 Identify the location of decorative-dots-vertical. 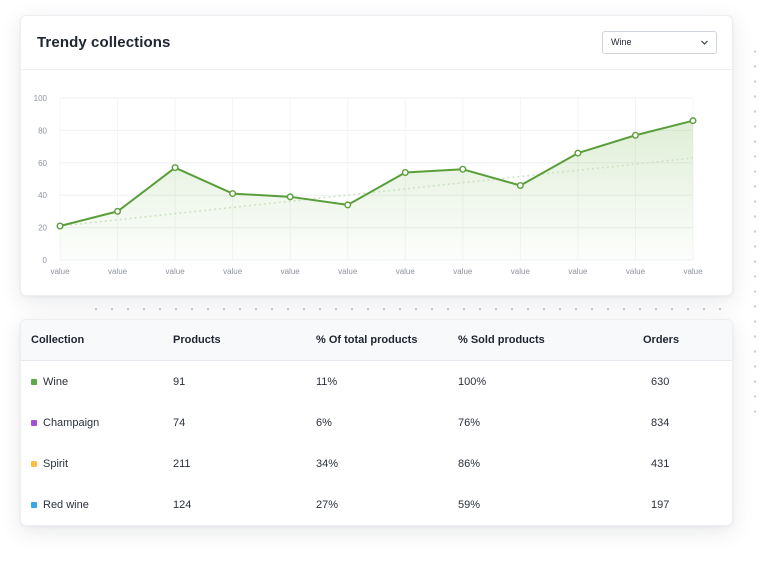
(755, 234).